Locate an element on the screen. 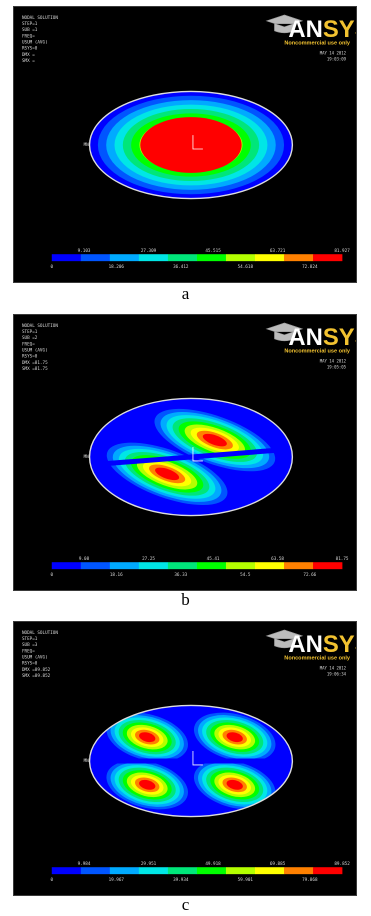  info-line: SMX =81.75 is located at coordinates (35, 369).